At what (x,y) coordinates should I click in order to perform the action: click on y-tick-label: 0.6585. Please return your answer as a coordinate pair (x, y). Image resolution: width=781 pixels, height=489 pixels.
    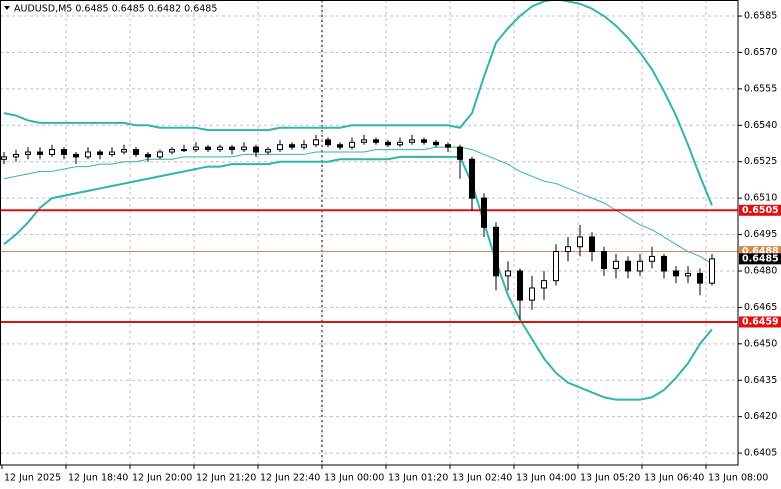
    Looking at the image, I should click on (760, 16).